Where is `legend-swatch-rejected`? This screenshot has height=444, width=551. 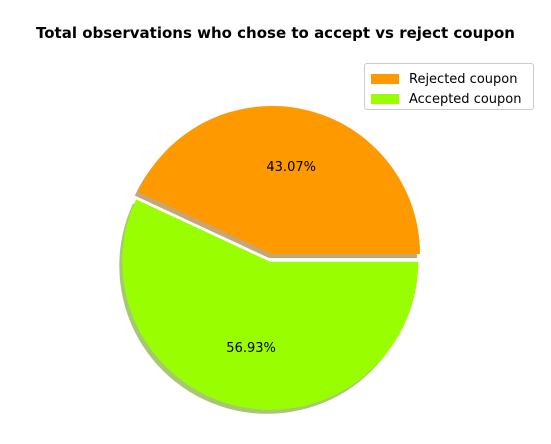
legend-swatch-rejected is located at coordinates (385, 79).